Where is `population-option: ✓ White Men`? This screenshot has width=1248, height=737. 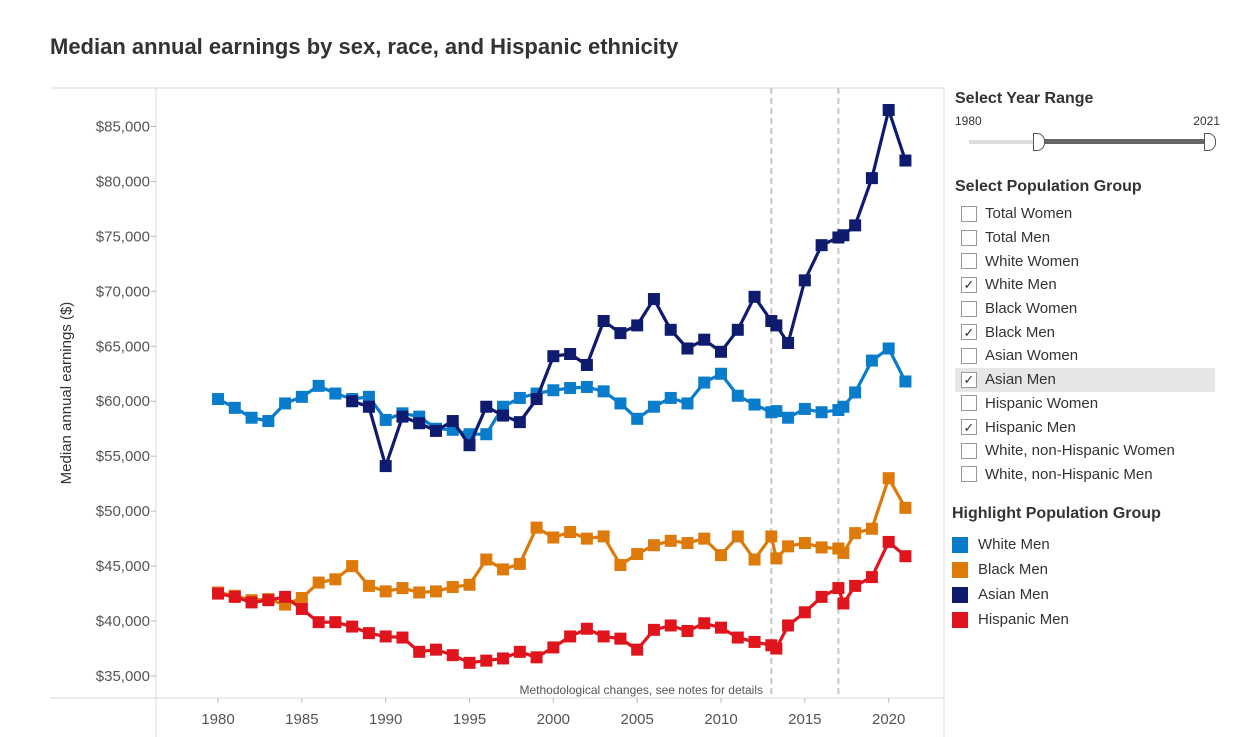 population-option: ✓ White Men is located at coordinates (1085, 285).